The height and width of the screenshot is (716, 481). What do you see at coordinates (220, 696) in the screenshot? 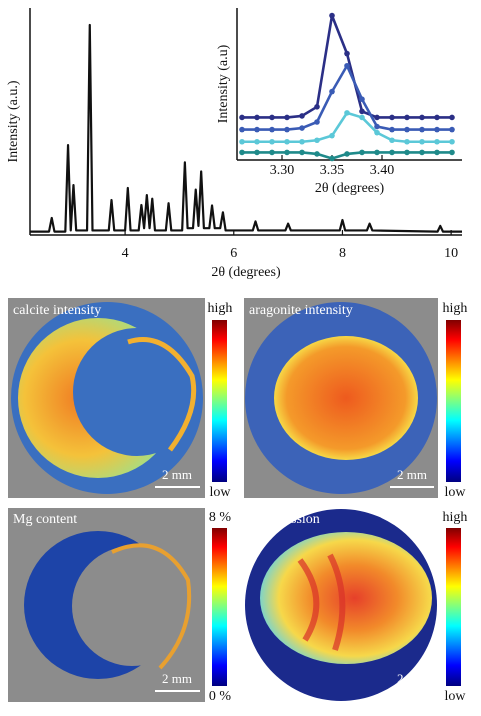
I see `colorbar-min: 0 %` at bounding box center [220, 696].